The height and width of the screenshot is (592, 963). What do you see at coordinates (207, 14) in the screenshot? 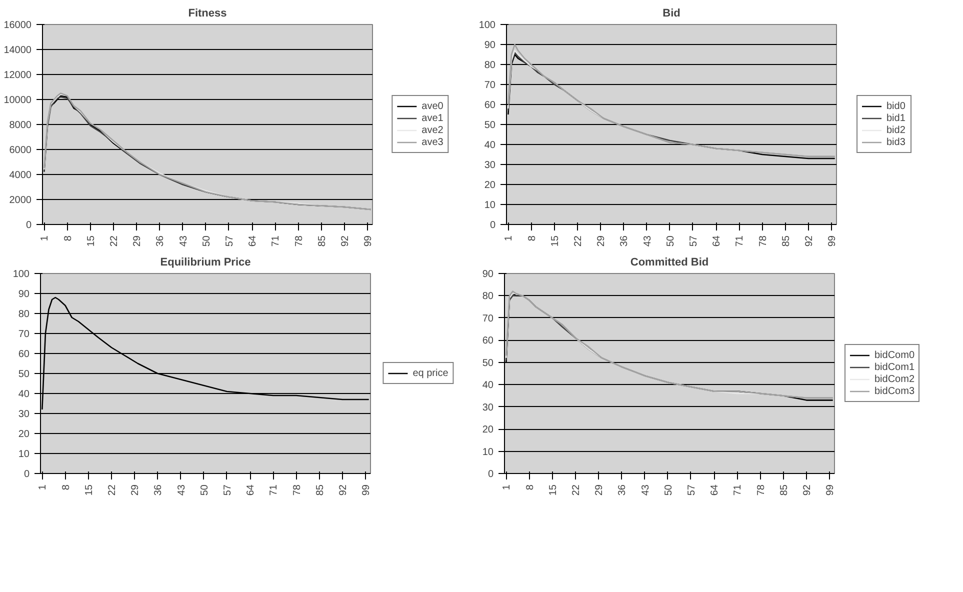
I see `chart-title: Fitness` at bounding box center [207, 14].